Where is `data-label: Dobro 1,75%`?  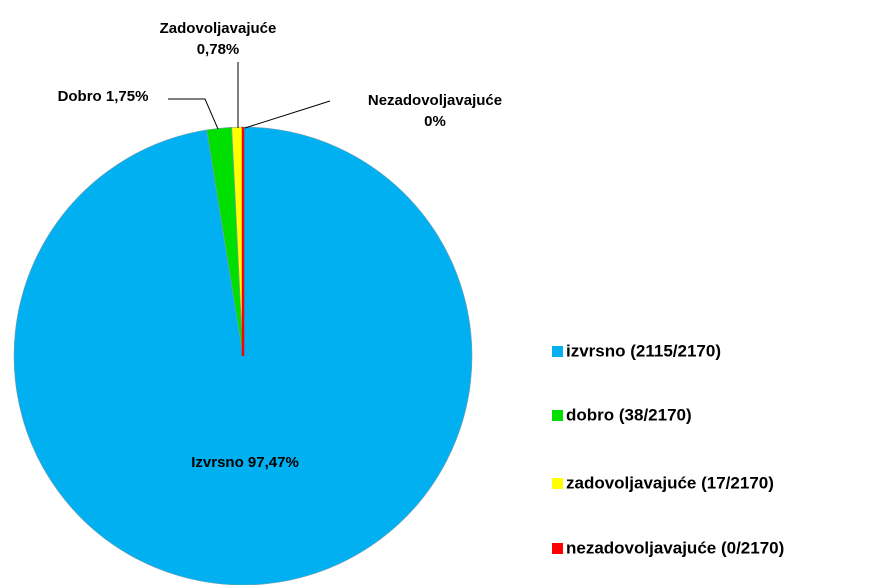
data-label: Dobro 1,75% is located at coordinates (103, 96).